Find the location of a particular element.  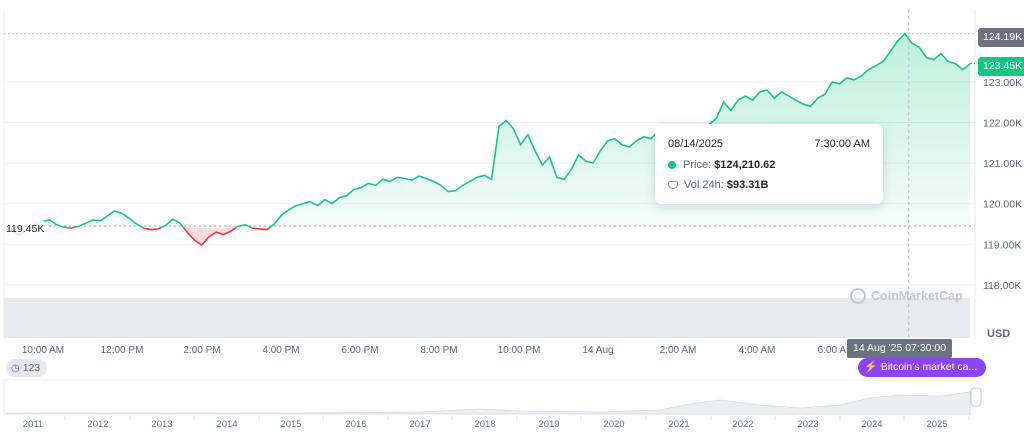

navigator-year-label: 2017 is located at coordinates (419, 424).